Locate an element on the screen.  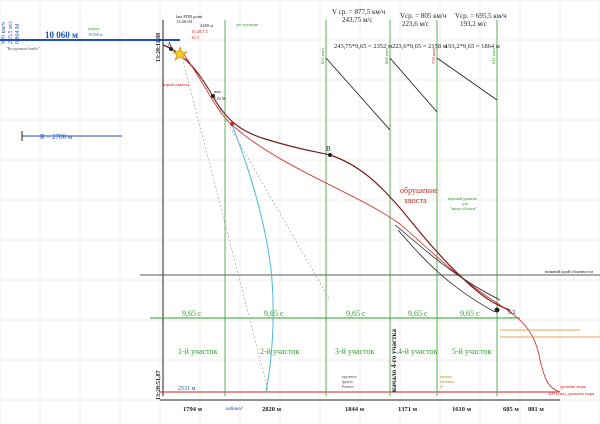
fdr-small: 10,3 is located at coordinates (195, 38).